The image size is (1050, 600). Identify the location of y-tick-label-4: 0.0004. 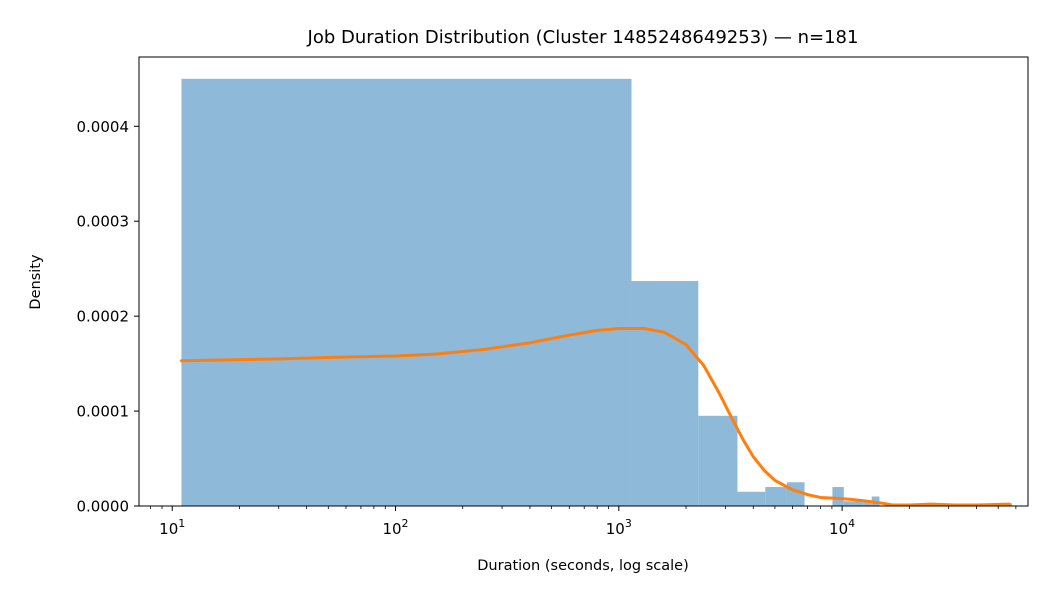
(103, 127).